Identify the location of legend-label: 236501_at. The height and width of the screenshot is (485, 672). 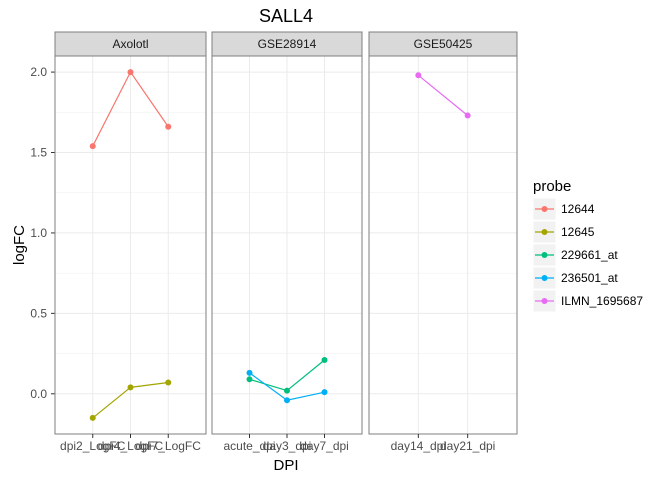
(589, 278).